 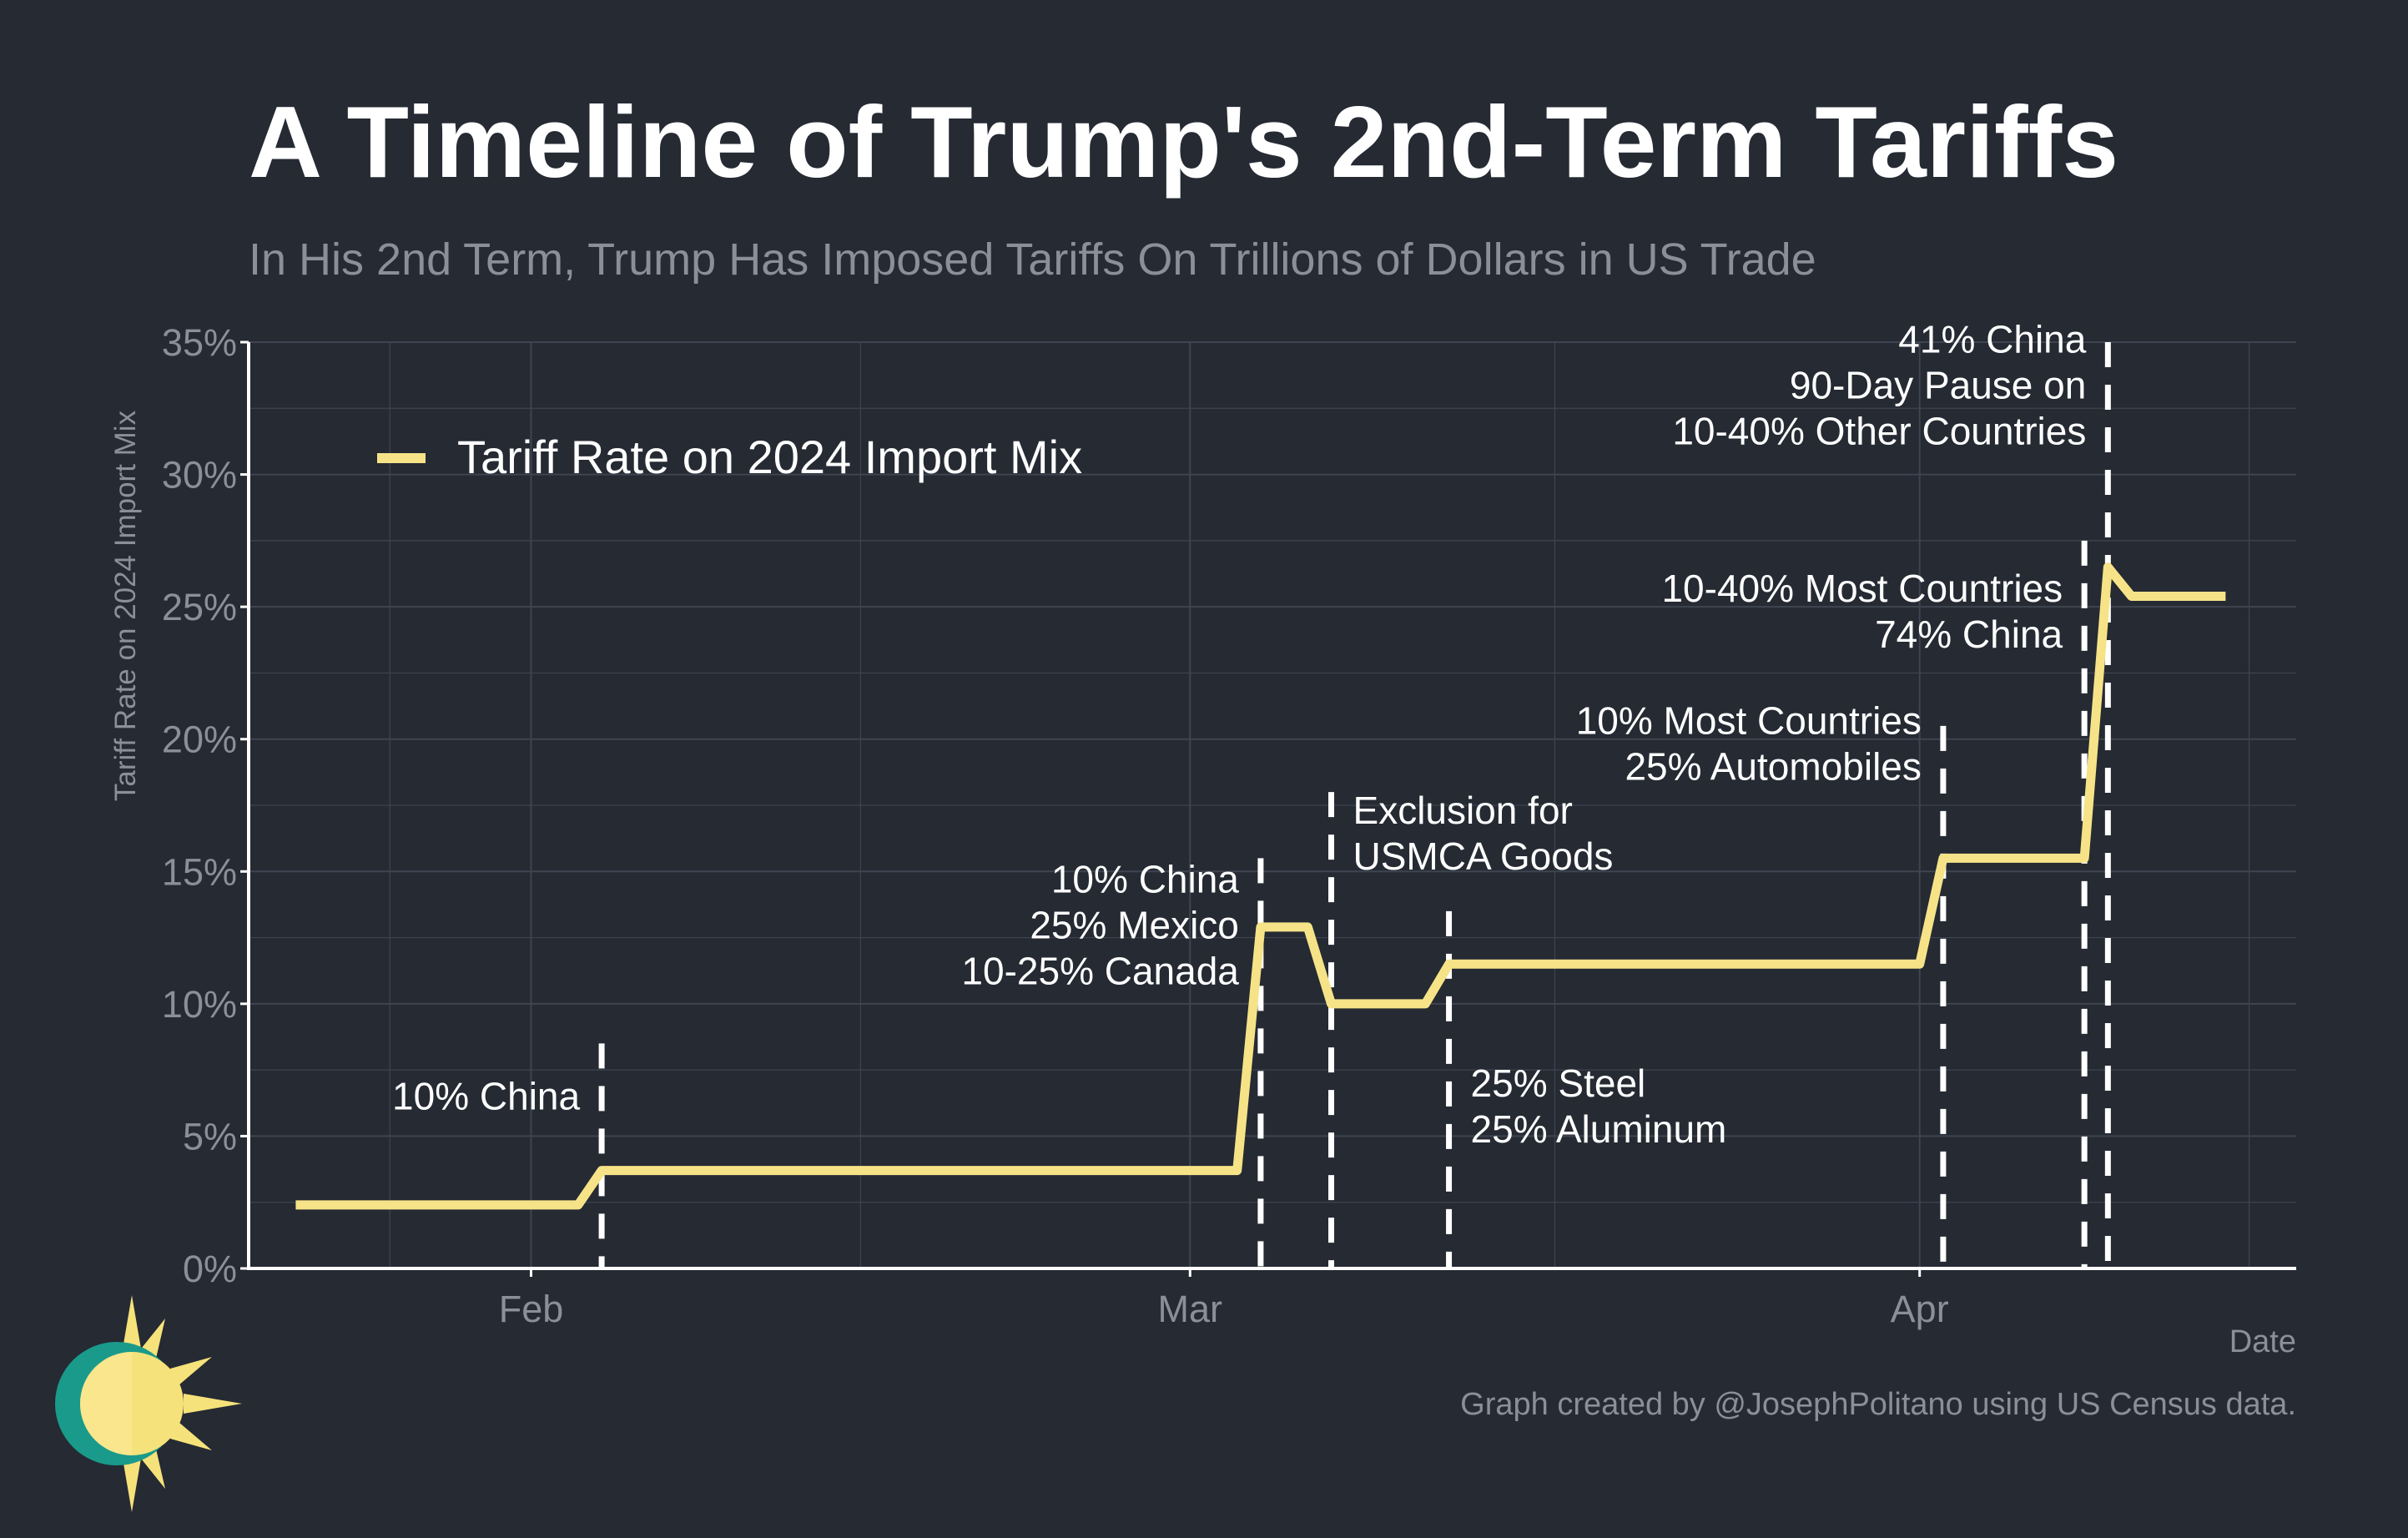 What do you see at coordinates (125, 605) in the screenshot?
I see `y-axis-label: Tariff Rate on 2024 Import Mix` at bounding box center [125, 605].